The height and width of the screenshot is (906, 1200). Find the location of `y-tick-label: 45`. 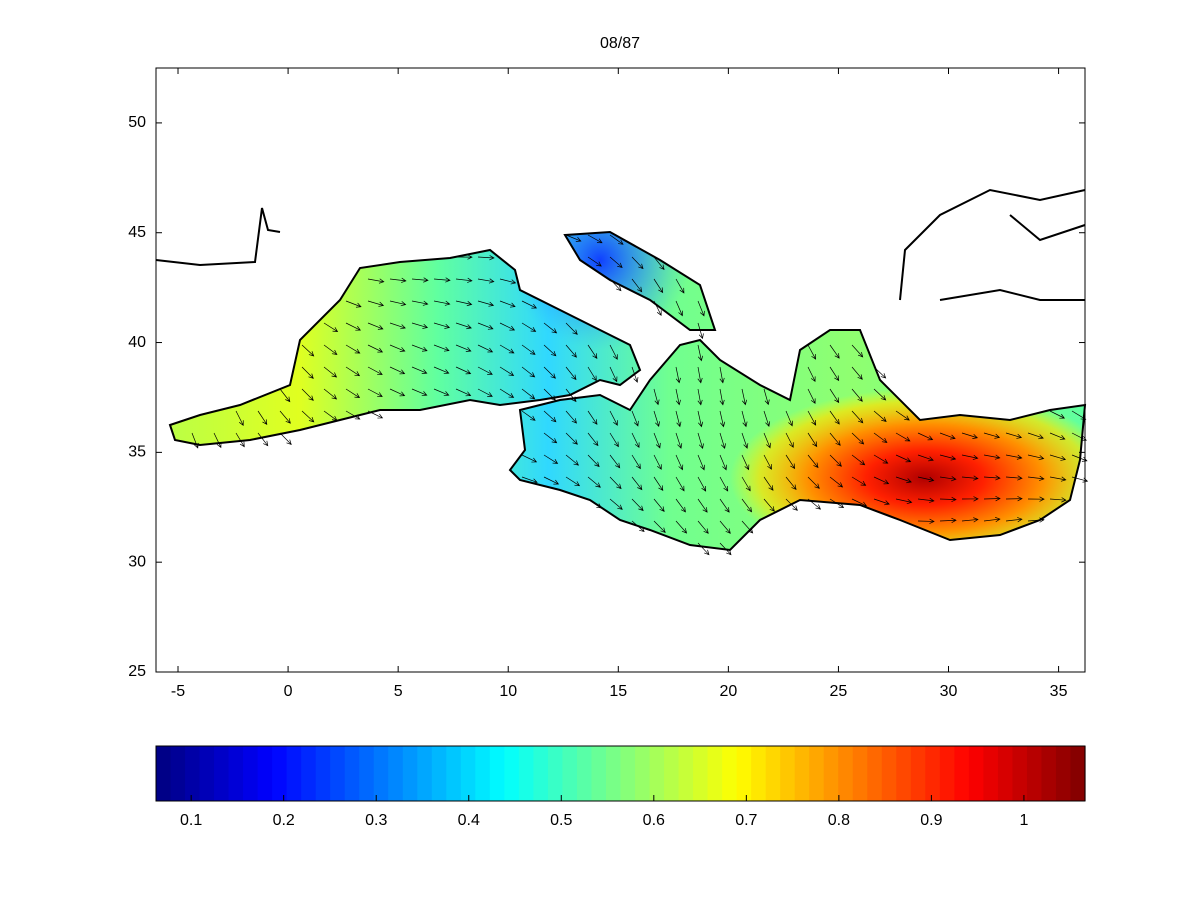

y-tick-label: 45 is located at coordinates (137, 232).